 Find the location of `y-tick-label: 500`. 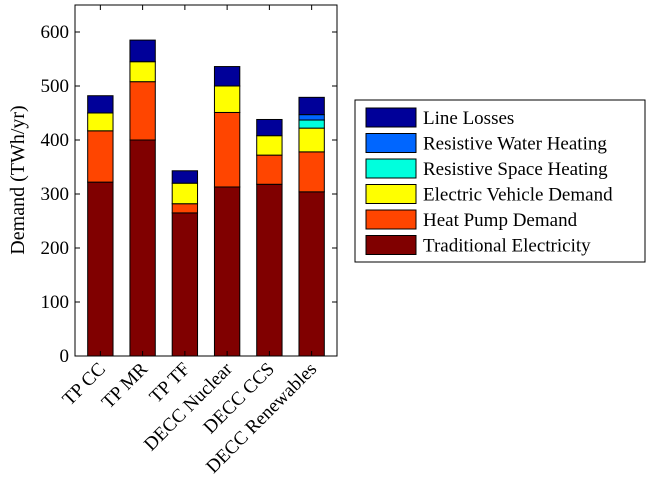

y-tick-label: 500 is located at coordinates (55, 86).